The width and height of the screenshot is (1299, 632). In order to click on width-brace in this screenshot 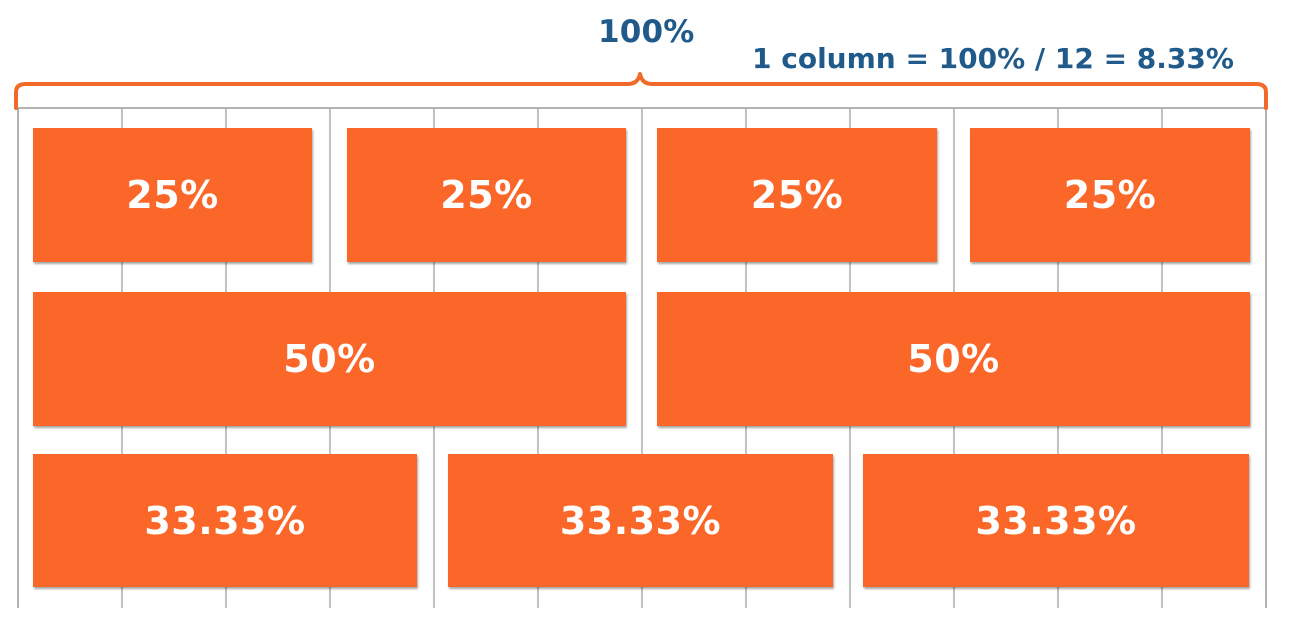, I will do `click(641, 91)`.